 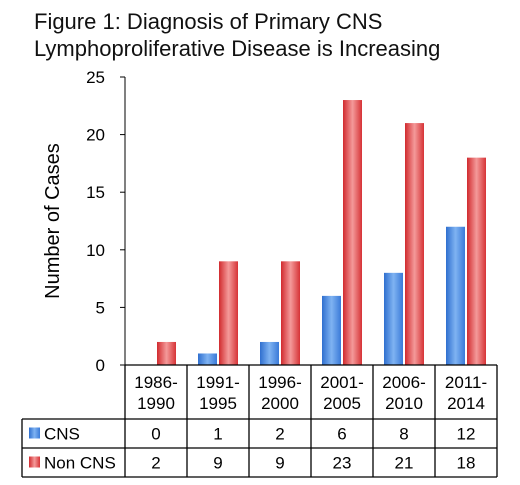 What do you see at coordinates (95, 250) in the screenshot?
I see `y-tick-label: 10` at bounding box center [95, 250].